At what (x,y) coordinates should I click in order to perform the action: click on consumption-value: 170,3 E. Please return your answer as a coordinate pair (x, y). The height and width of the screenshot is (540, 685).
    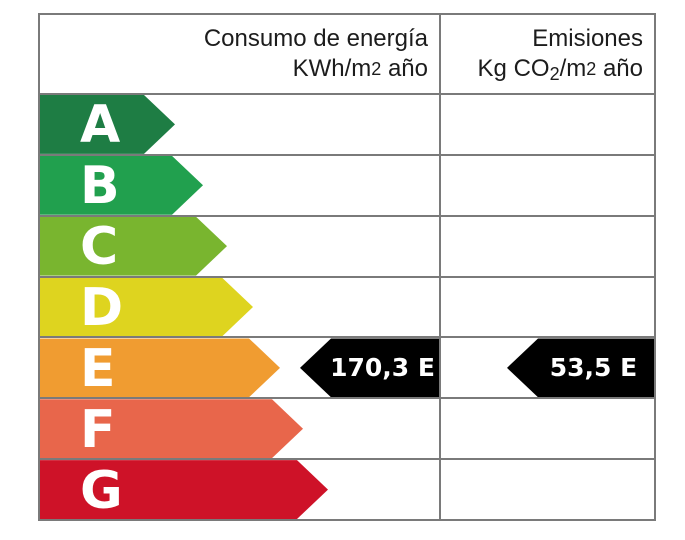
    Looking at the image, I should click on (382, 368).